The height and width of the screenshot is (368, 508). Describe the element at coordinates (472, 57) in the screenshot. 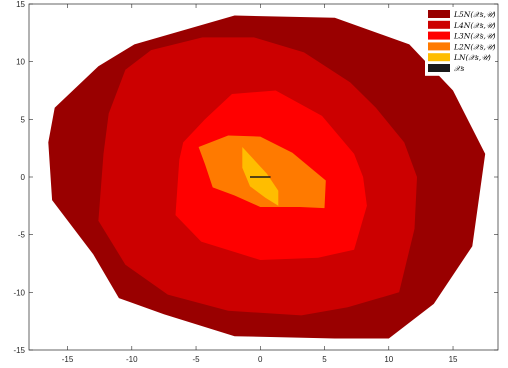

I see `legend-label: LN(𝒳s,𝒰)` at that location.